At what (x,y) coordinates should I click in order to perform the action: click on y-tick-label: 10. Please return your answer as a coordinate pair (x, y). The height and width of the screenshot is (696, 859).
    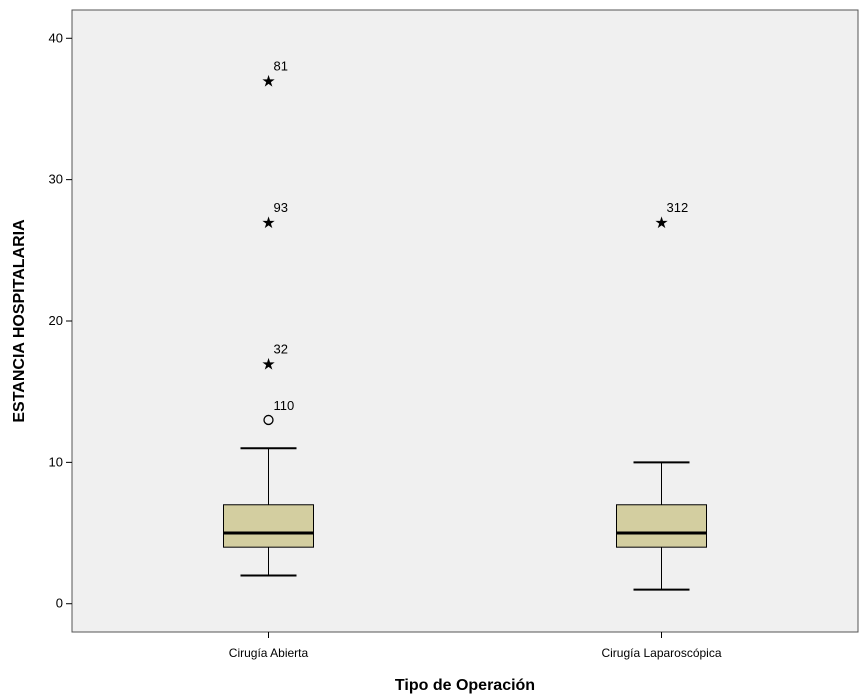
    Looking at the image, I should click on (56, 461).